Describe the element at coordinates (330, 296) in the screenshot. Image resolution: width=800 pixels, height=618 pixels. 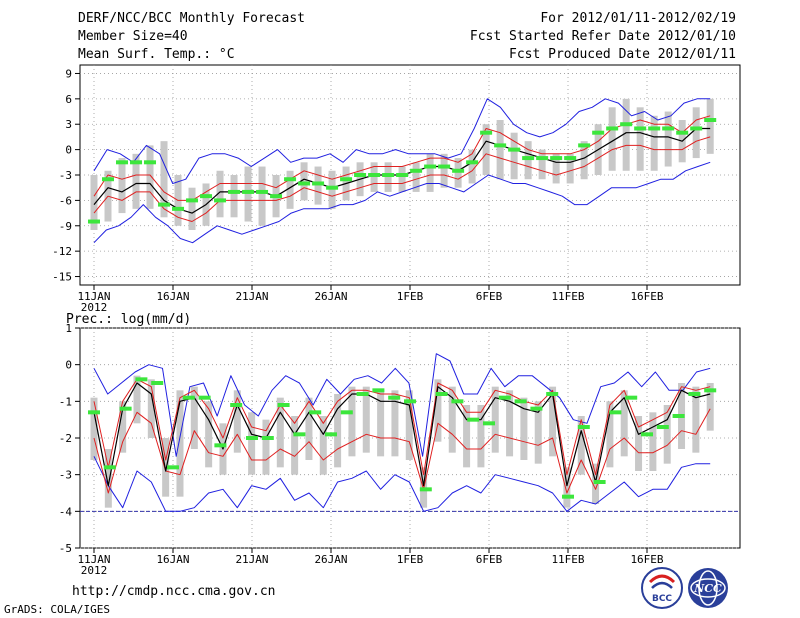
I see `x-tick-label-0-3: 26JAN` at that location.